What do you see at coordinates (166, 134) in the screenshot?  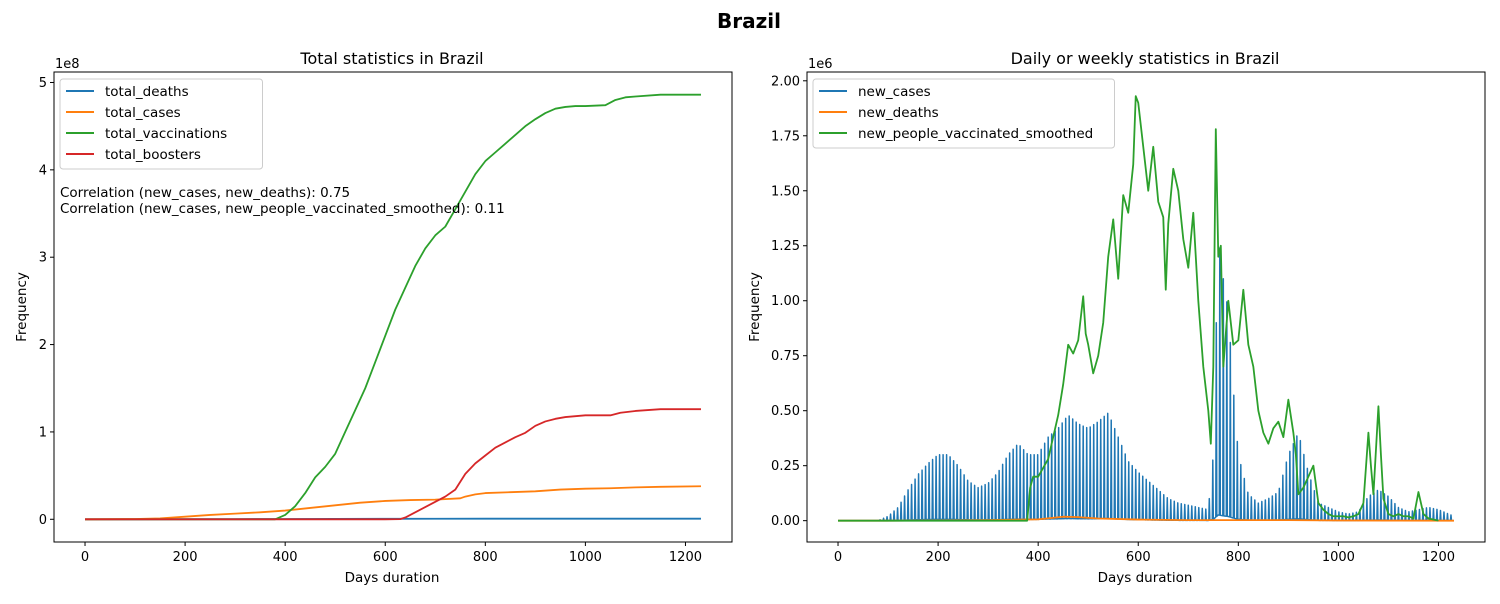 I see `legend-label: total_vaccinations` at bounding box center [166, 134].